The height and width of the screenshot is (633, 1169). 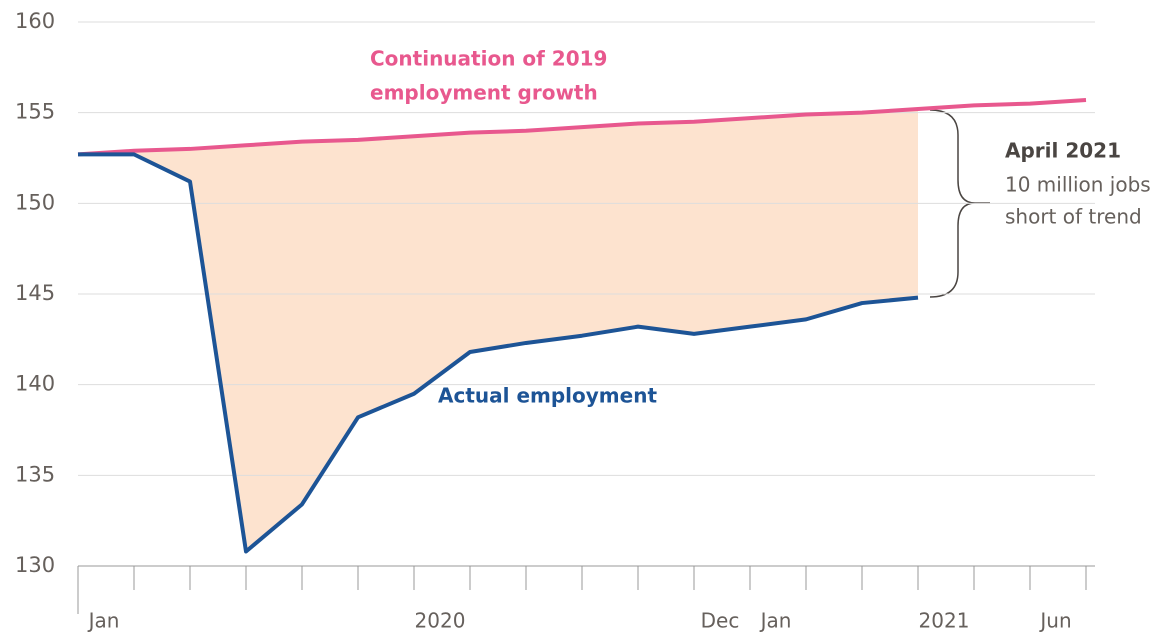 I want to click on x-tick-label: Dec, so click(x=720, y=621).